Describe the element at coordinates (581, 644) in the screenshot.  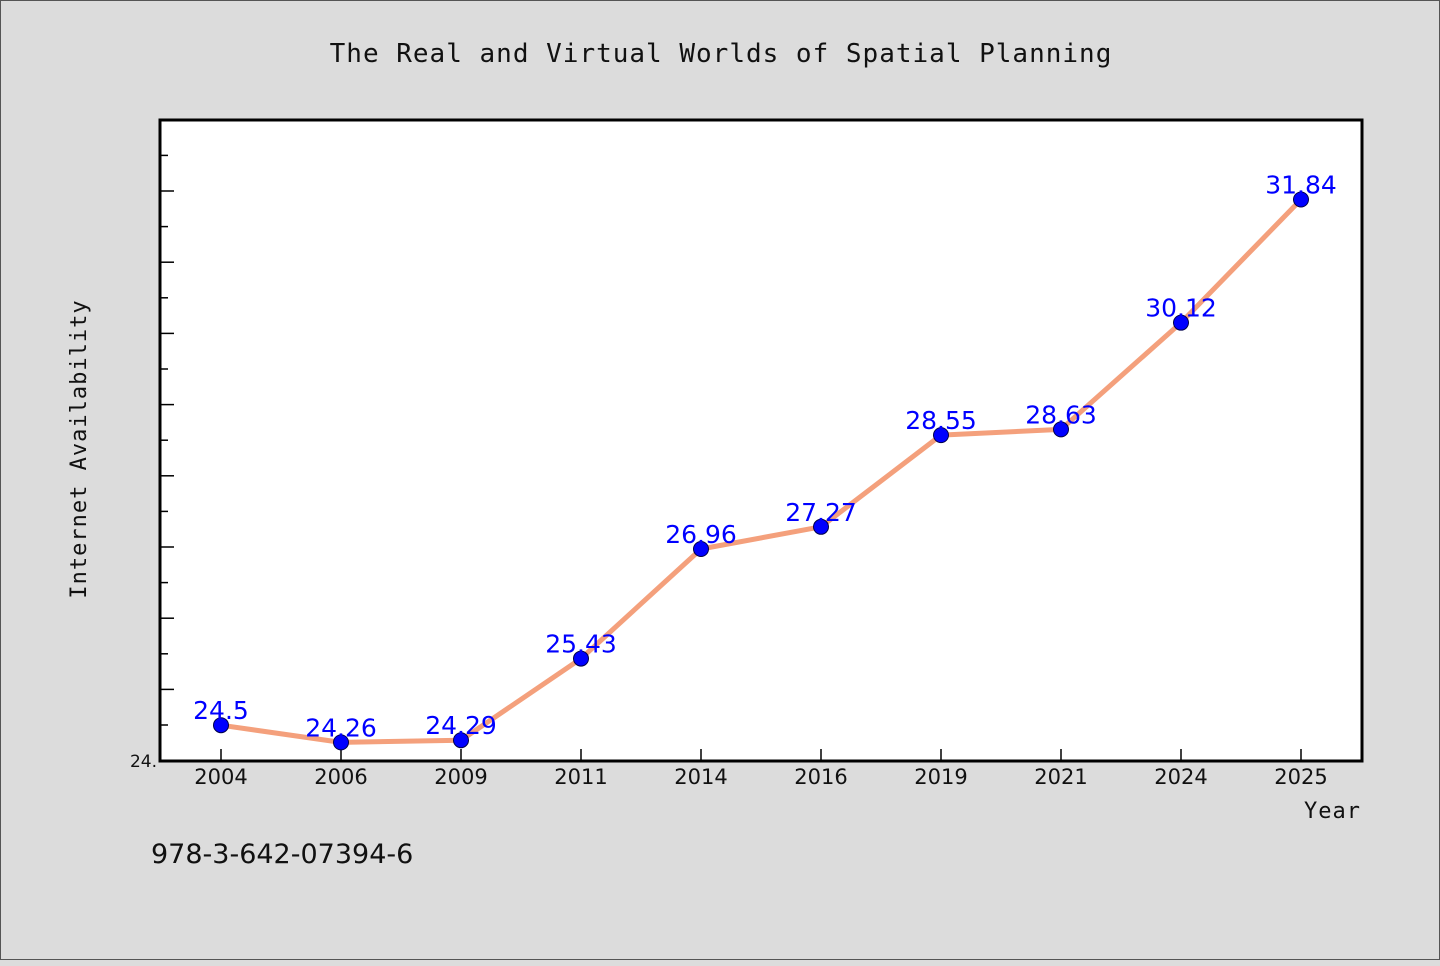
I see `data-label: 25.43` at that location.